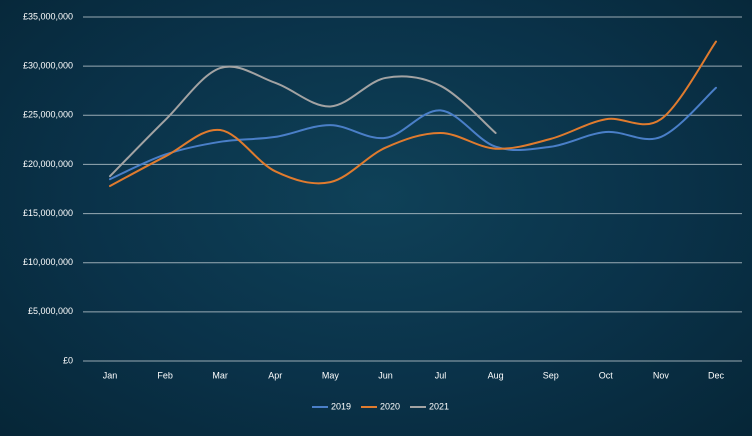  Describe the element at coordinates (606, 375) in the screenshot. I see `x-tick-label: Oct` at that location.